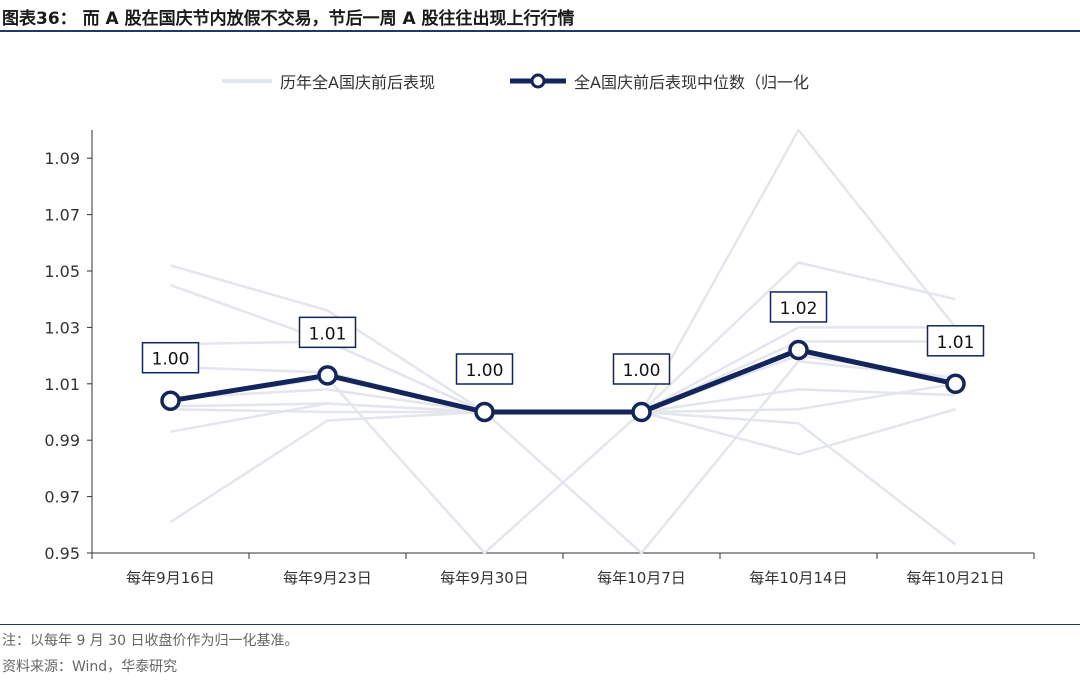 Image resolution: width=1080 pixels, height=680 pixels. I want to click on x-tick-label: 每年9月23日, so click(327, 578).